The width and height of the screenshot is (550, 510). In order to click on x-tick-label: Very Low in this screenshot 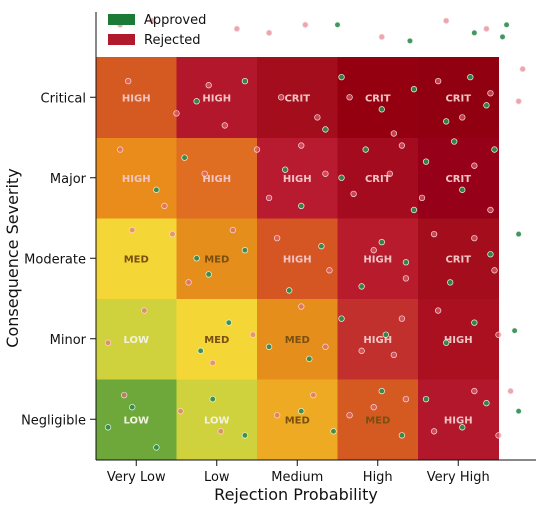, I will do `click(136, 477)`.